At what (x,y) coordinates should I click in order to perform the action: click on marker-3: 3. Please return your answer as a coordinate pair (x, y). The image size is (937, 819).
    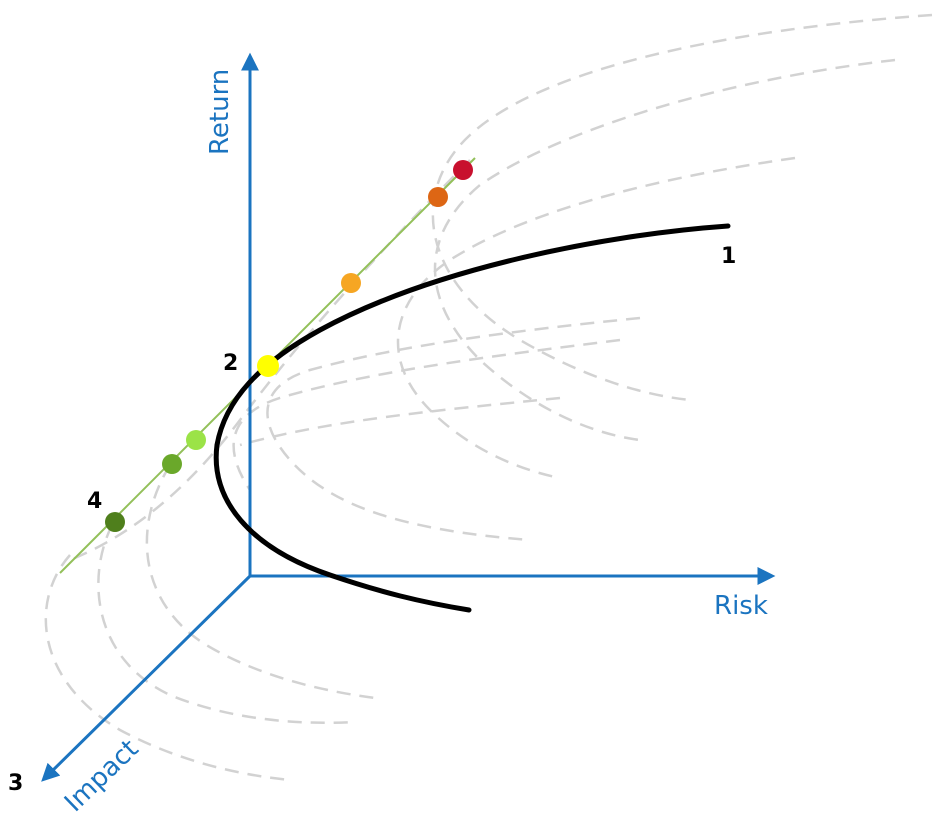
    Looking at the image, I should click on (15, 783).